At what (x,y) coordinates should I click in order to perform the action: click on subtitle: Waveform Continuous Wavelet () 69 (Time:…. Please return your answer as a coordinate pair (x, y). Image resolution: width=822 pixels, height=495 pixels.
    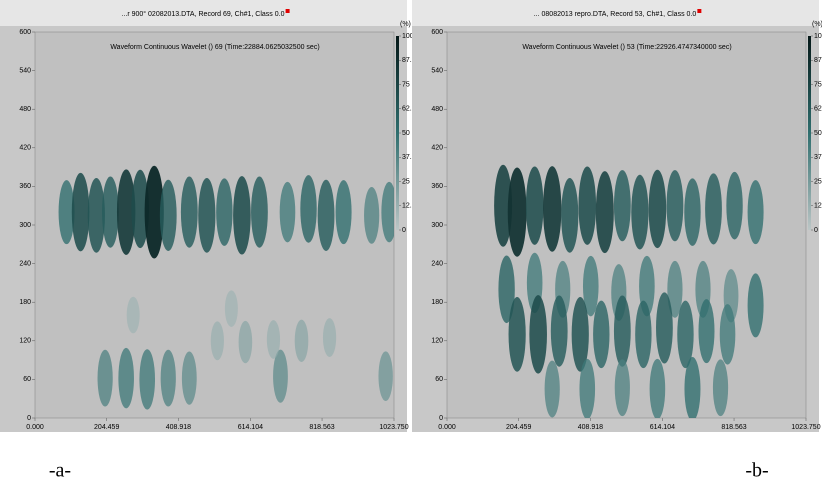
    Looking at the image, I should click on (214, 47).